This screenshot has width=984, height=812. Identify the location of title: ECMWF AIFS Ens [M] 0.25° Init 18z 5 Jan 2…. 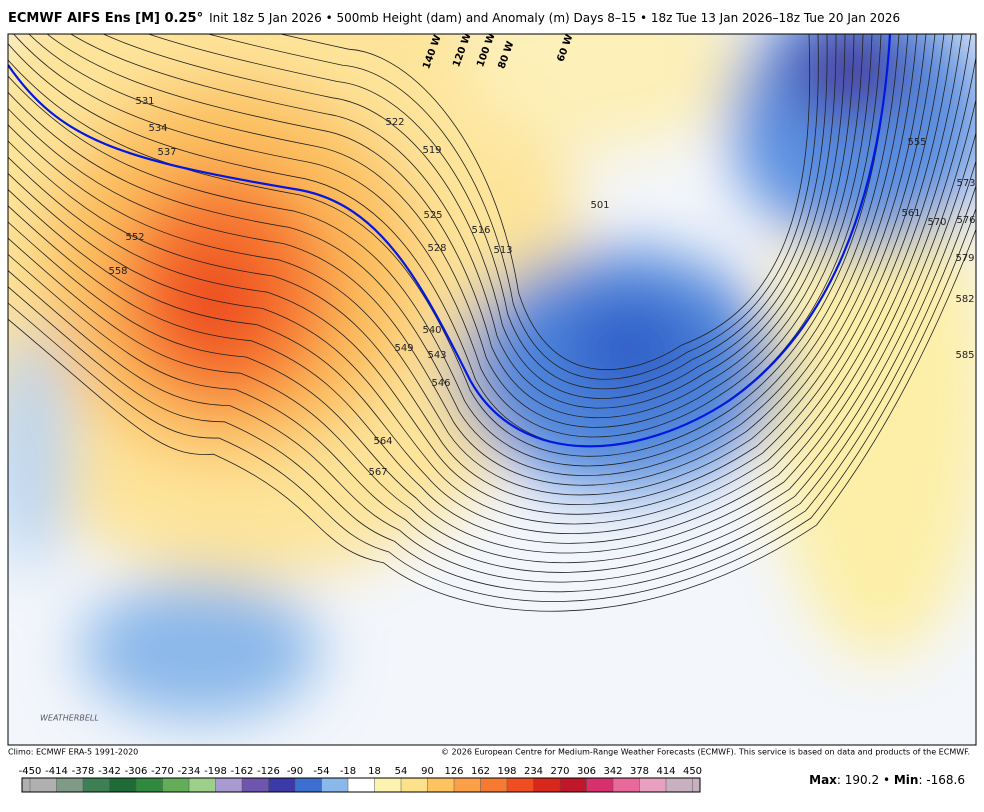
(454, 18).